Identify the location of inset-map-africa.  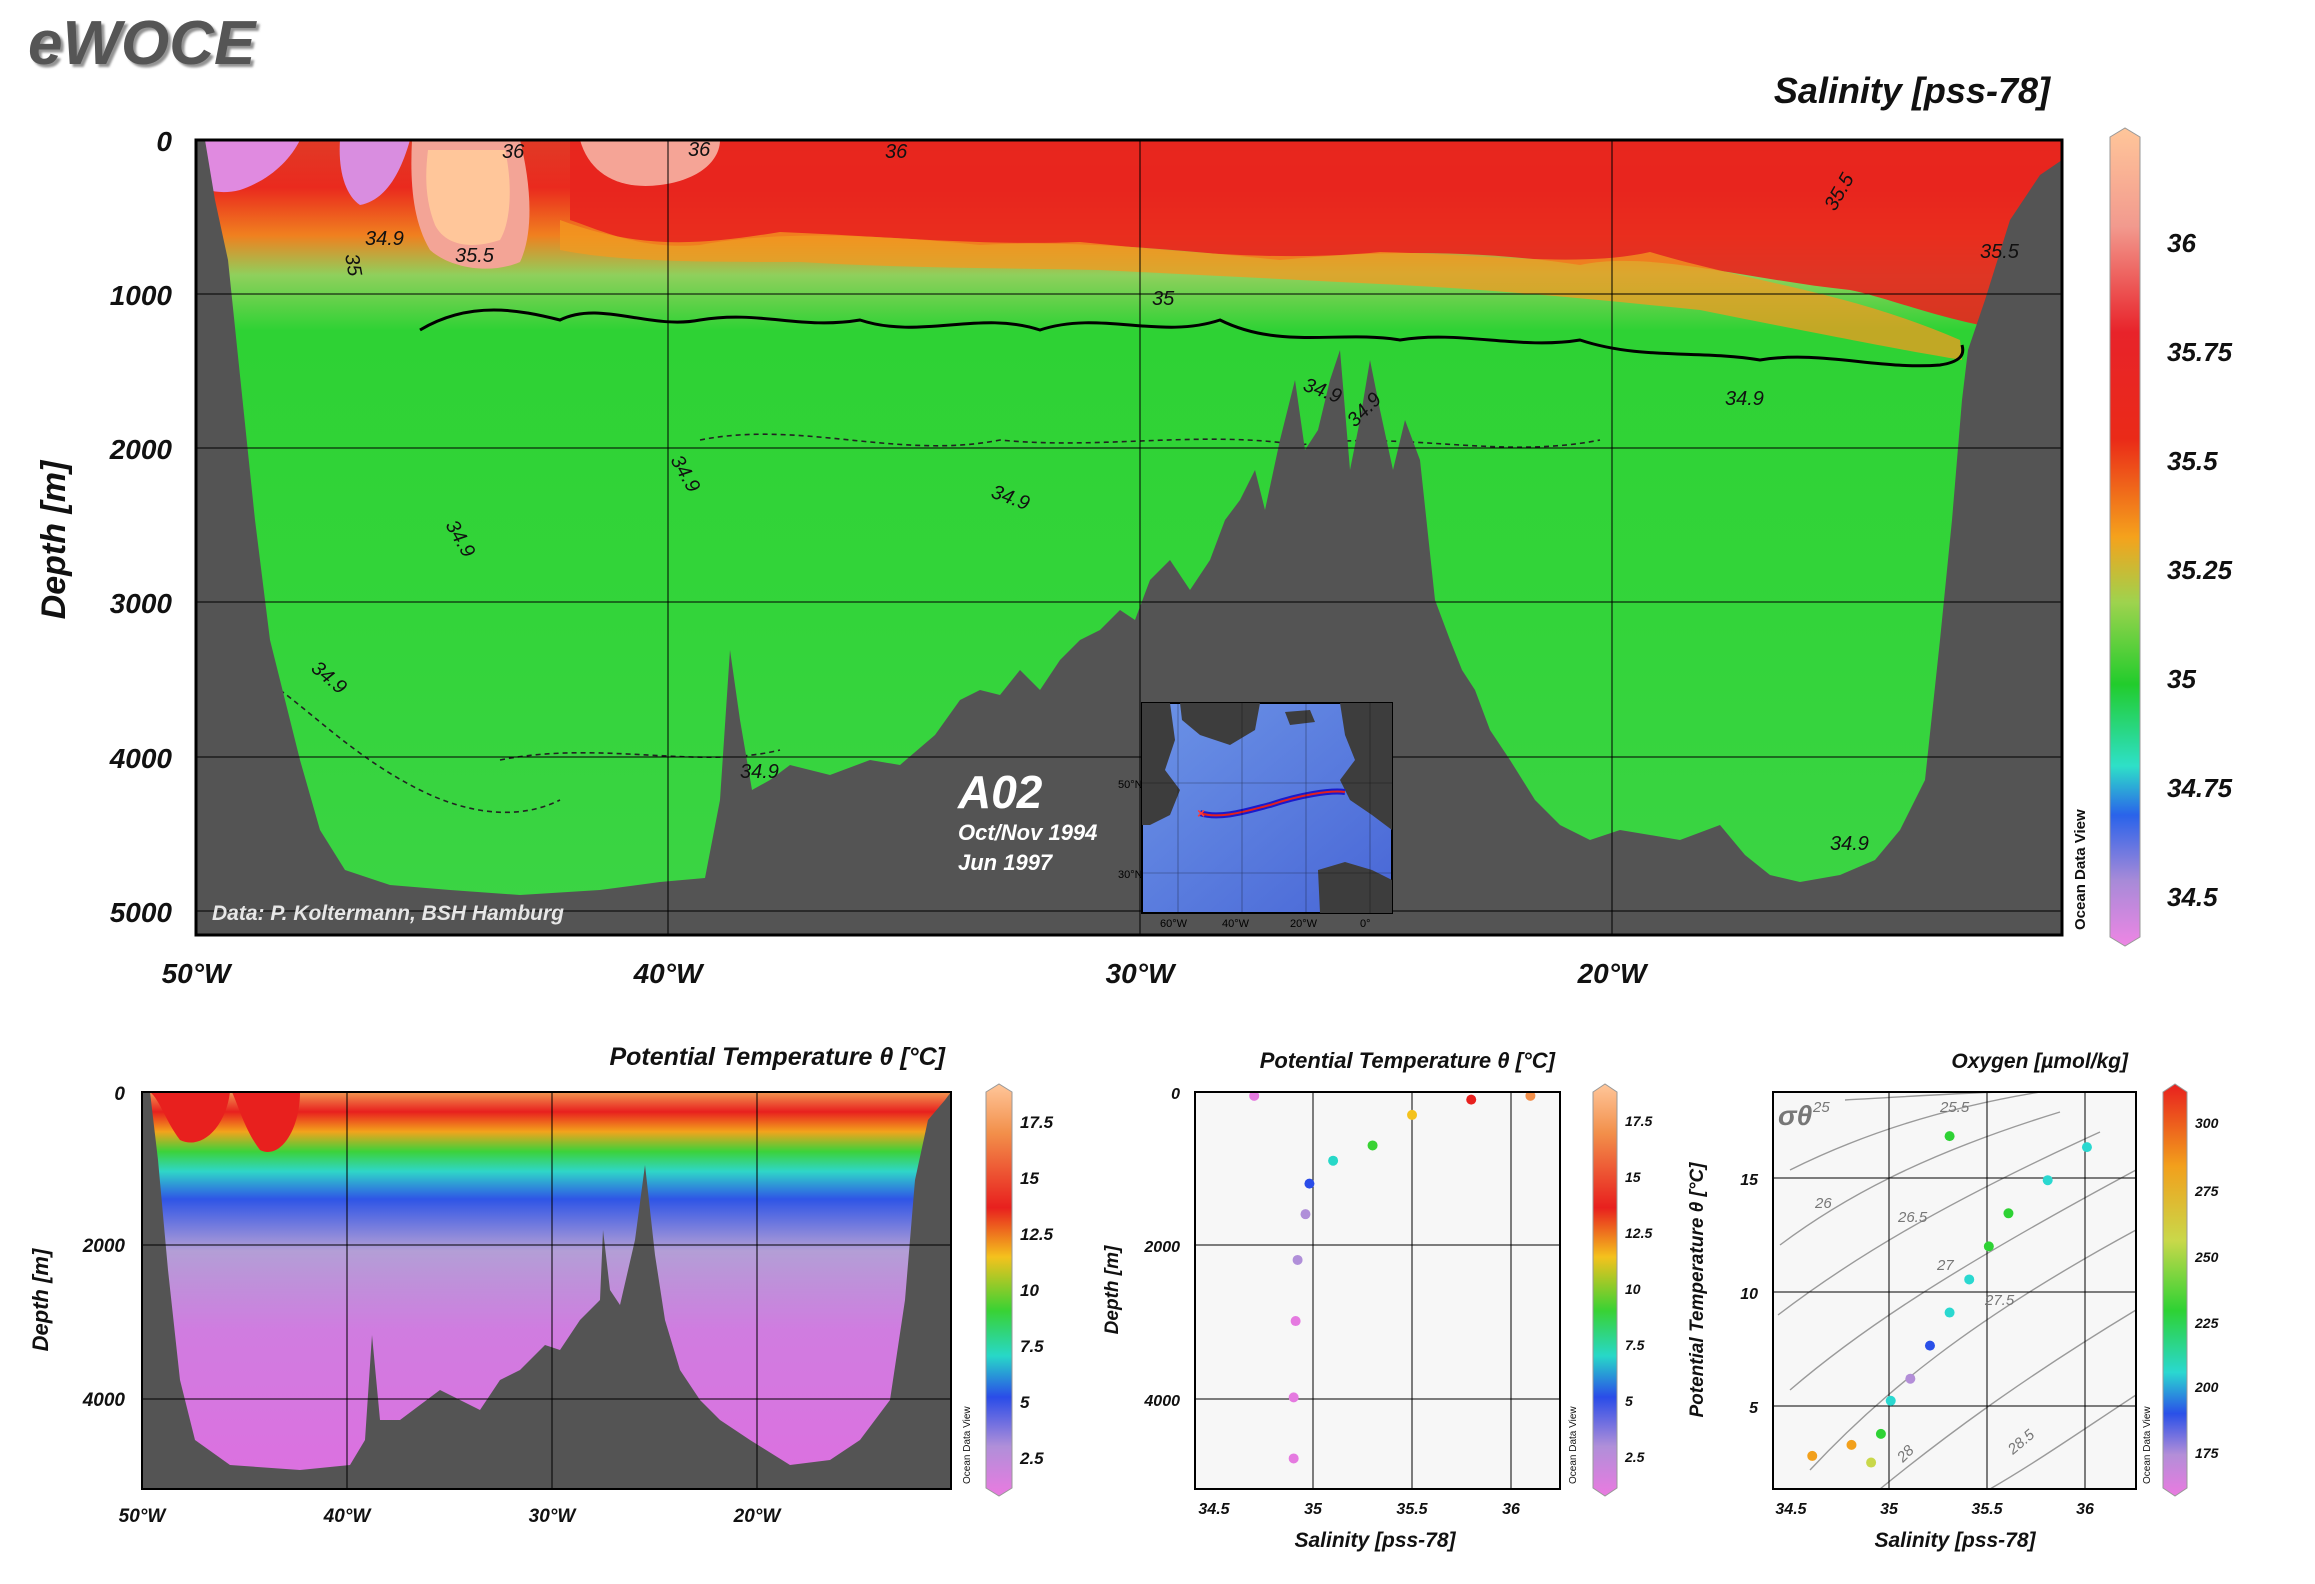
(1355, 887).